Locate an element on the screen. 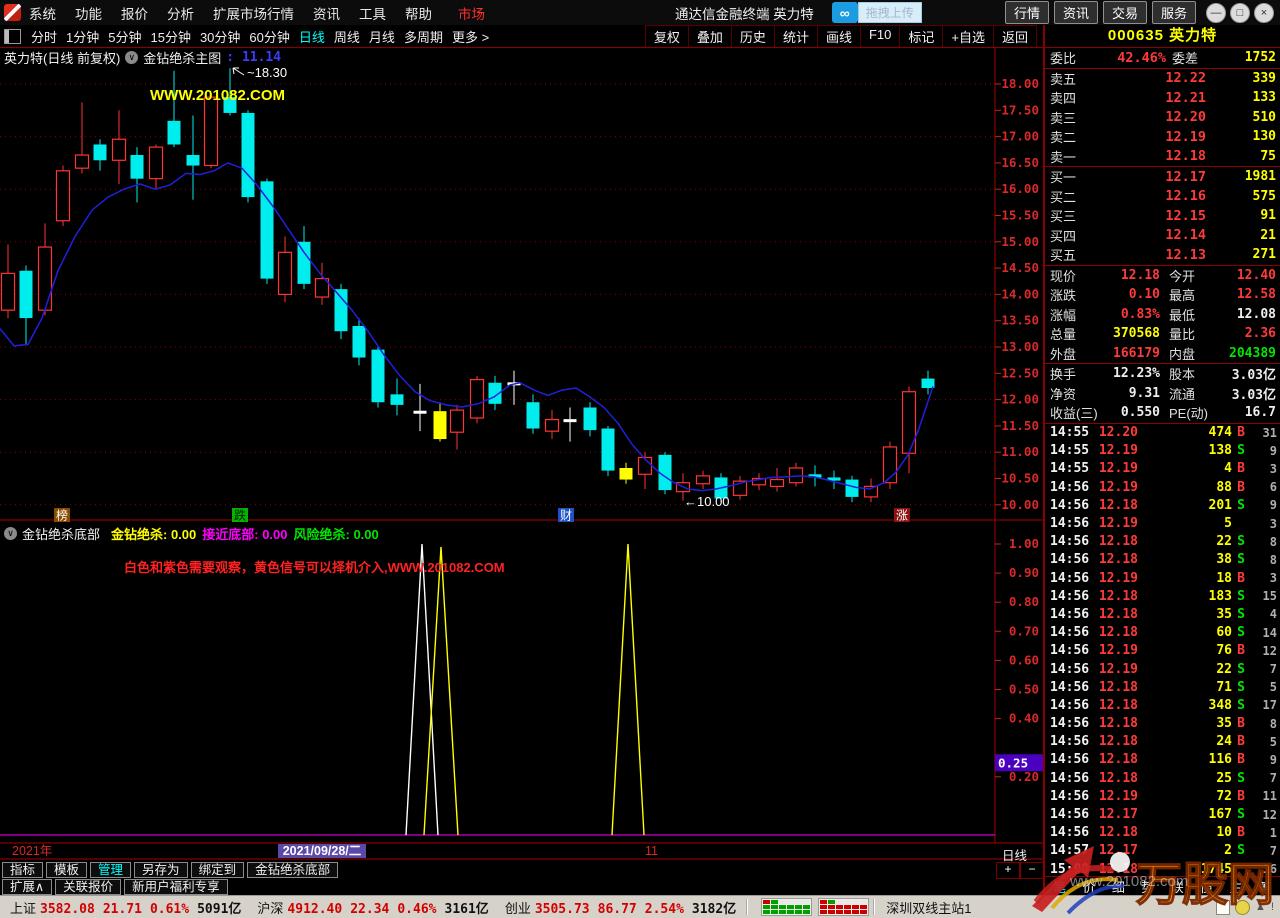 The height and width of the screenshot is (918, 1280). tick-row: 14:56 12.18 116 B 9 is located at coordinates (1162, 760).